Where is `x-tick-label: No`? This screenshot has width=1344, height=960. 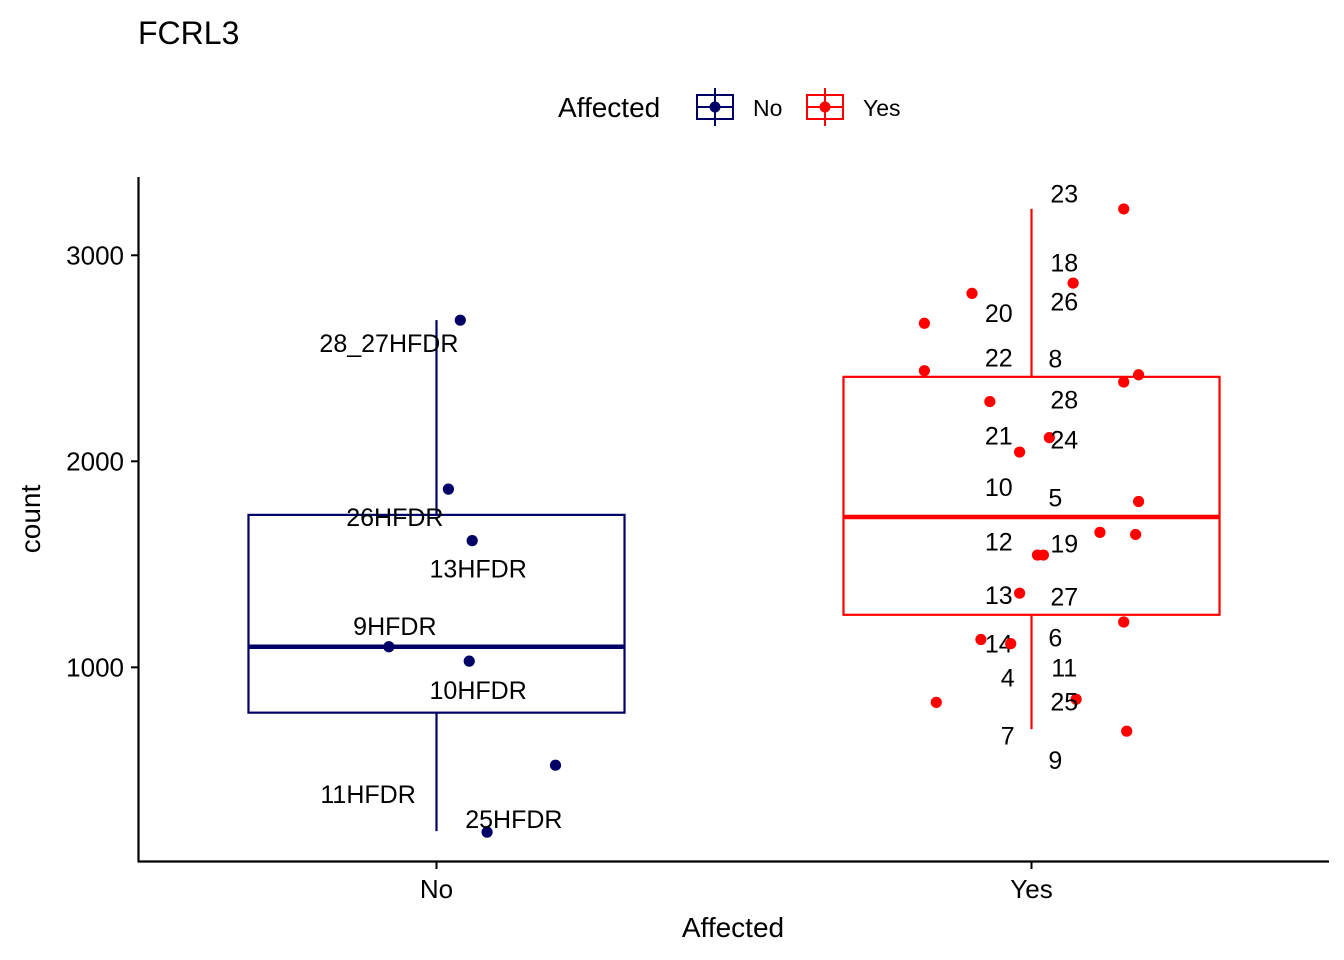
x-tick-label: No is located at coordinates (436, 889).